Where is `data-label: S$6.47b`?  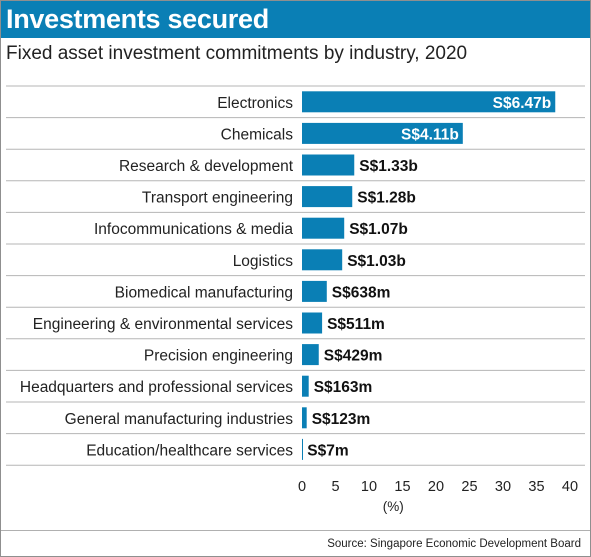
data-label: S$6.47b is located at coordinates (522, 103).